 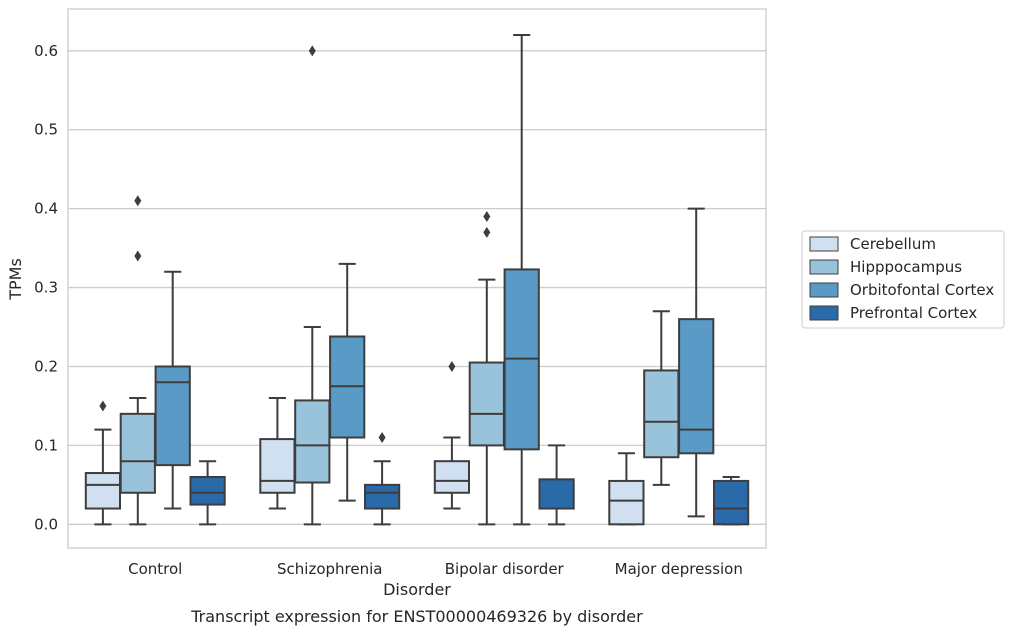 I want to click on legend-frame, so click(x=903, y=279).